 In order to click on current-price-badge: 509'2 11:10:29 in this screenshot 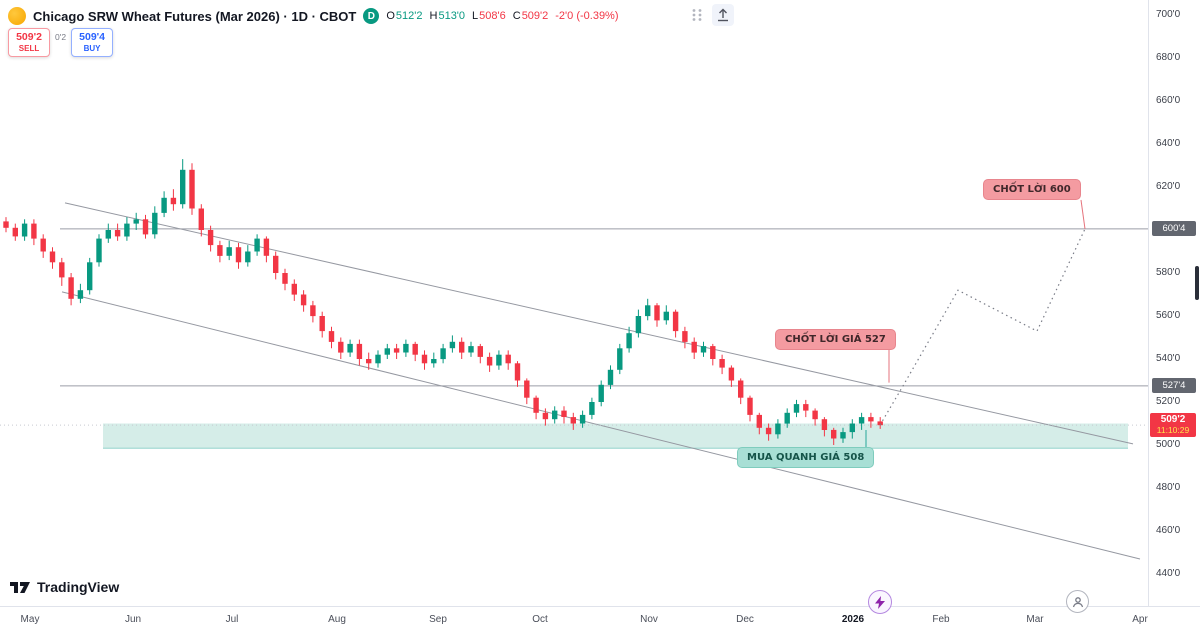, I will do `click(1173, 425)`.